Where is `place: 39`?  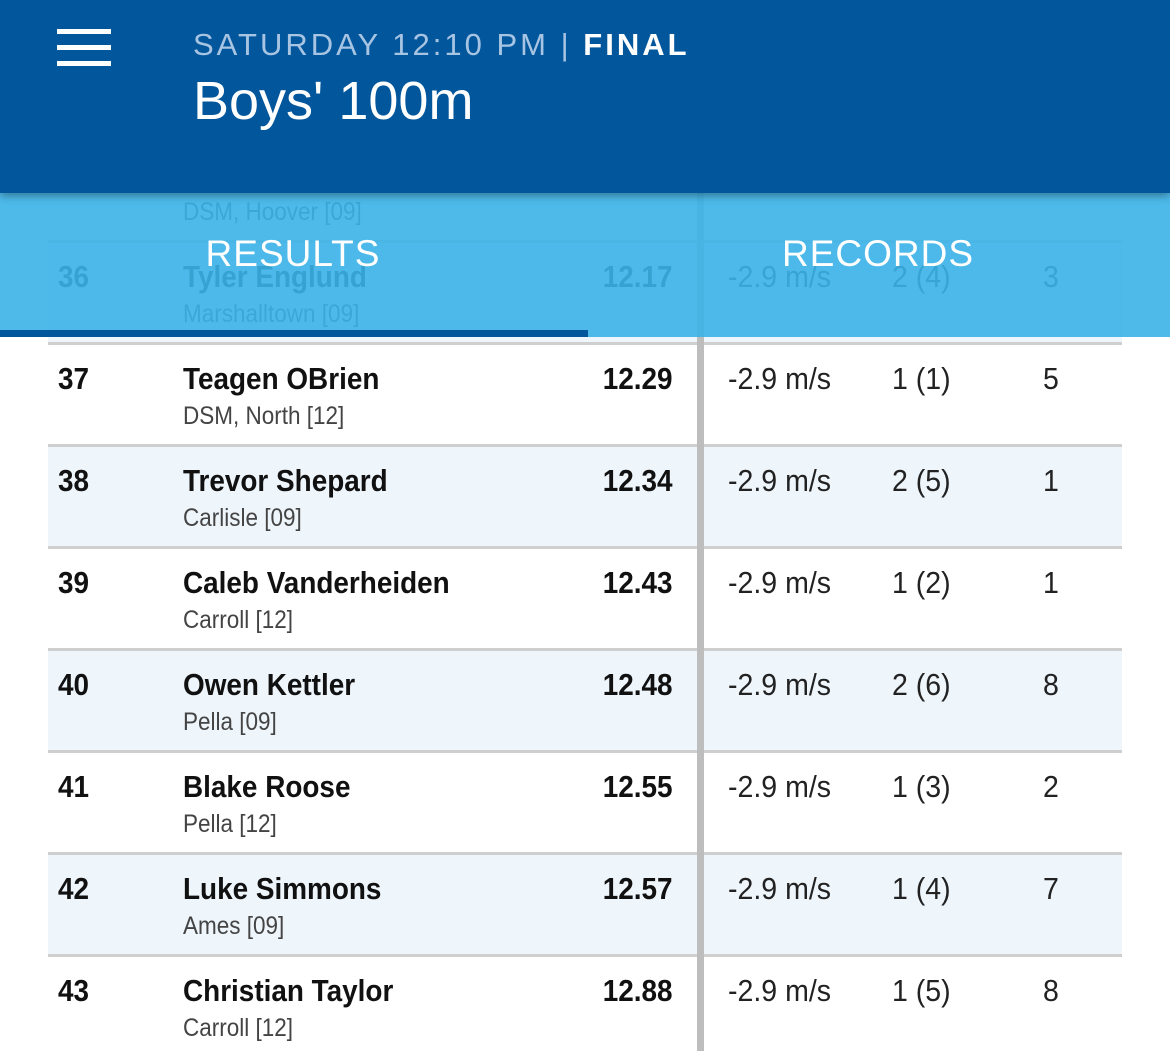 place: 39 is located at coordinates (74, 582).